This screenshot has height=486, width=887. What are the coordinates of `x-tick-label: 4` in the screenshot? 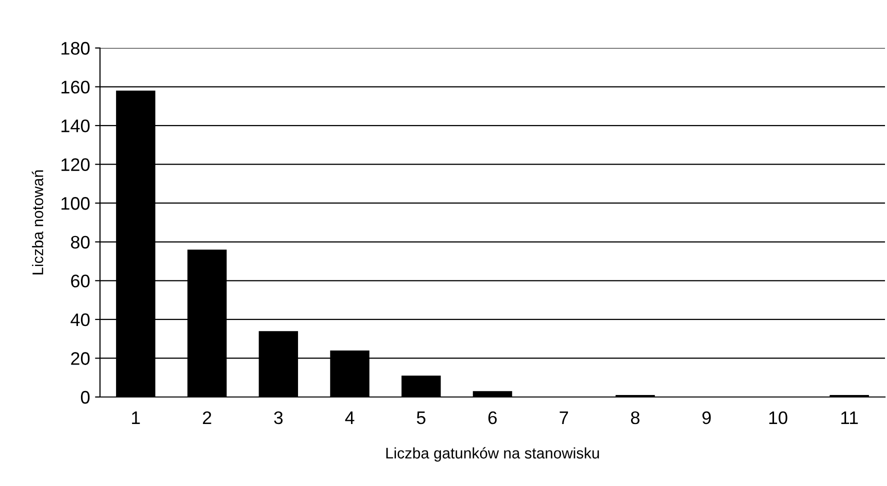 It's located at (349, 418).